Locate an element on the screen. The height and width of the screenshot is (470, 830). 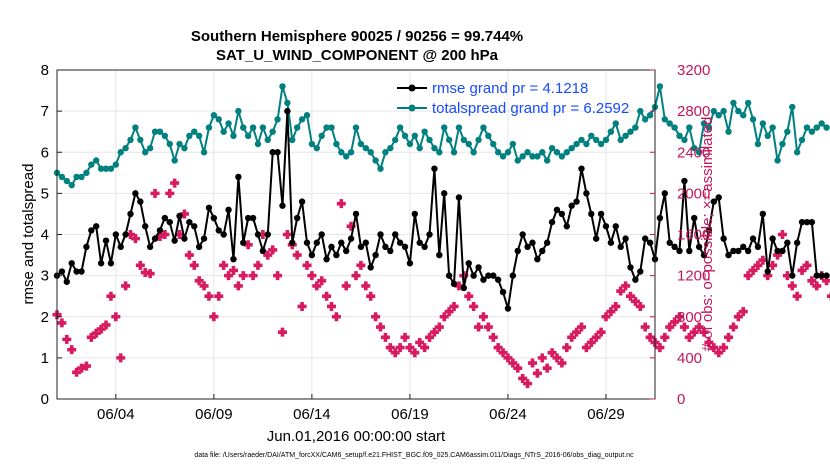
y-left-tick-label: 7 is located at coordinates (45, 111).